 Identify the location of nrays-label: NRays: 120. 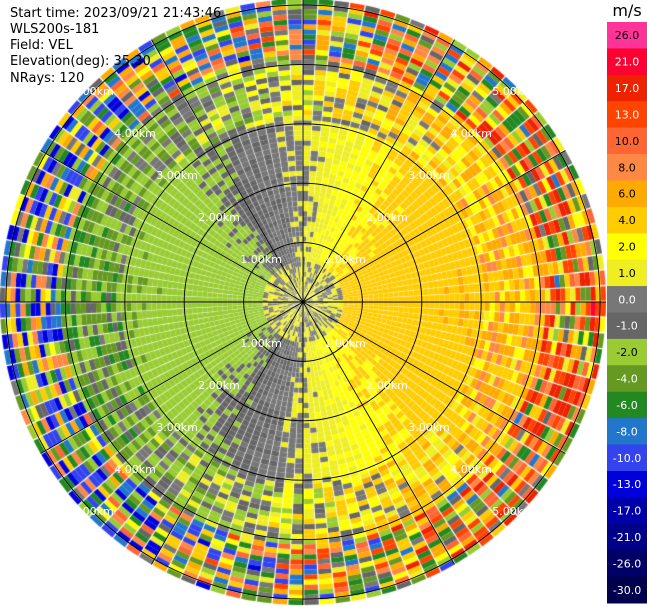
(47, 78).